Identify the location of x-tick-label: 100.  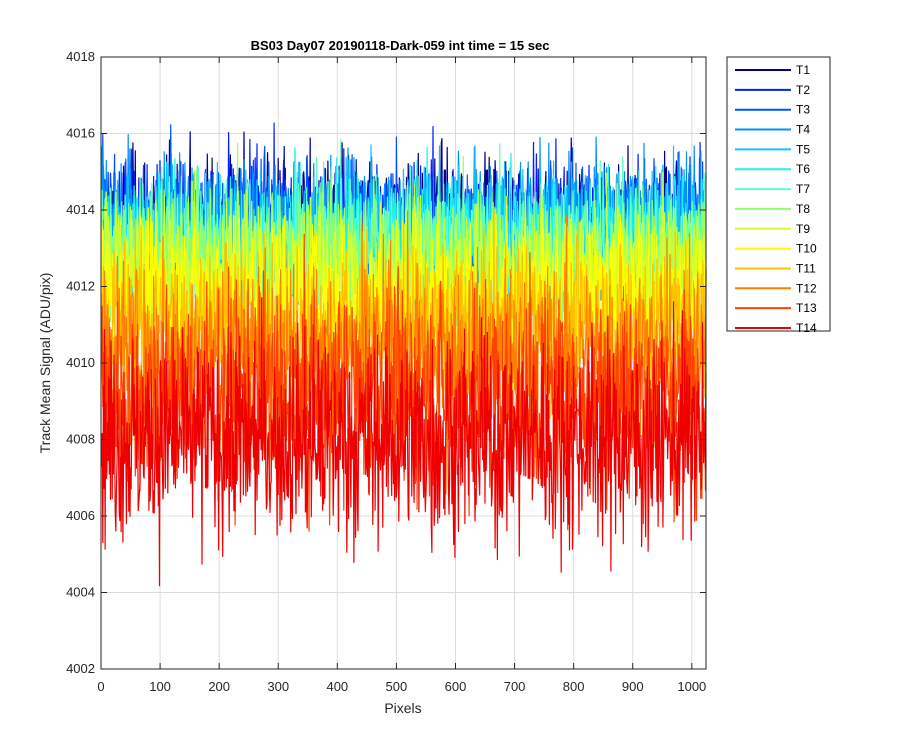
(160, 686).